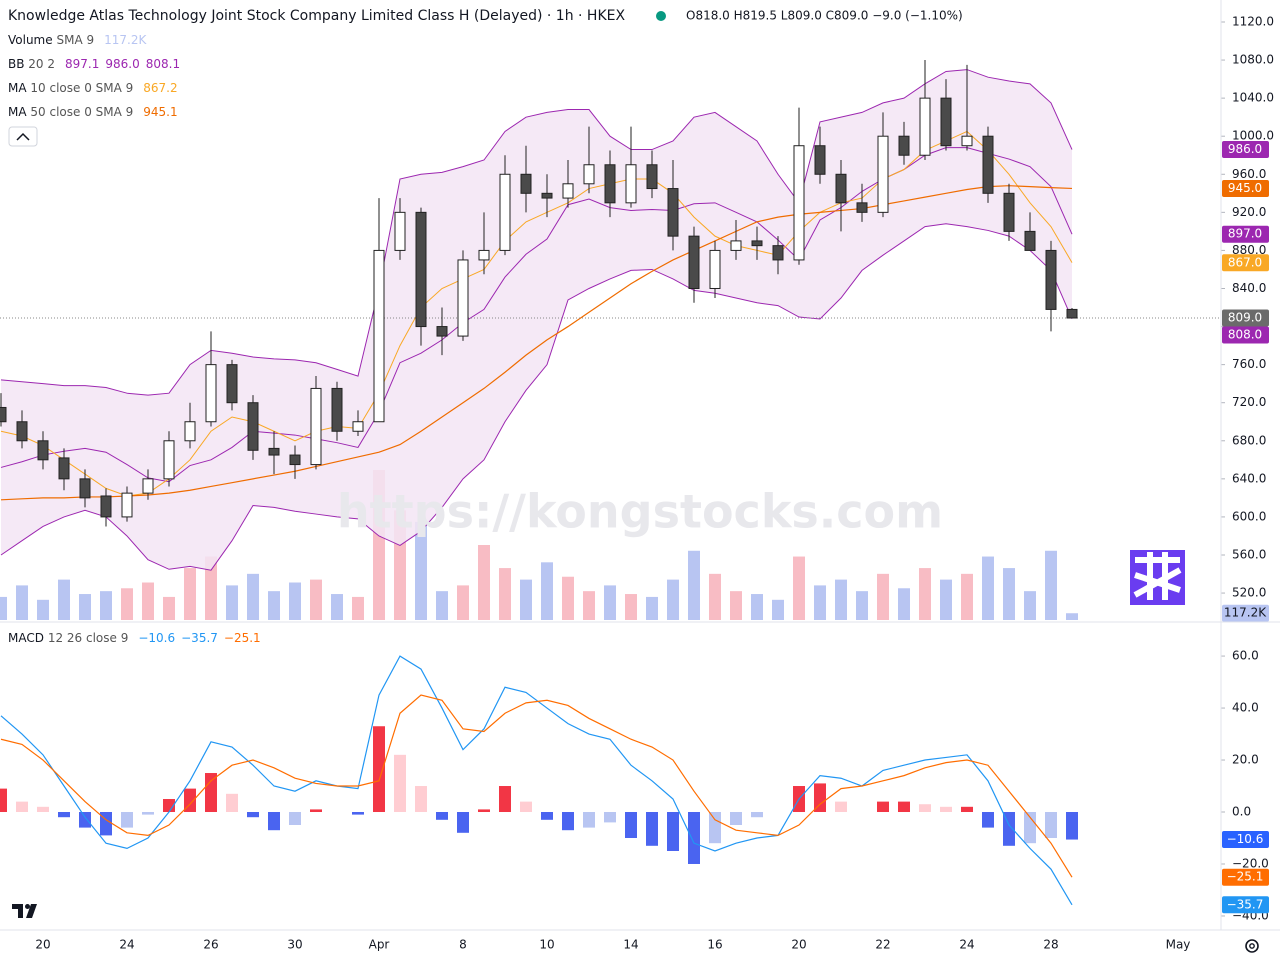 This screenshot has width=1280, height=960. What do you see at coordinates (23, 136) in the screenshot?
I see `collapse-button` at bounding box center [23, 136].